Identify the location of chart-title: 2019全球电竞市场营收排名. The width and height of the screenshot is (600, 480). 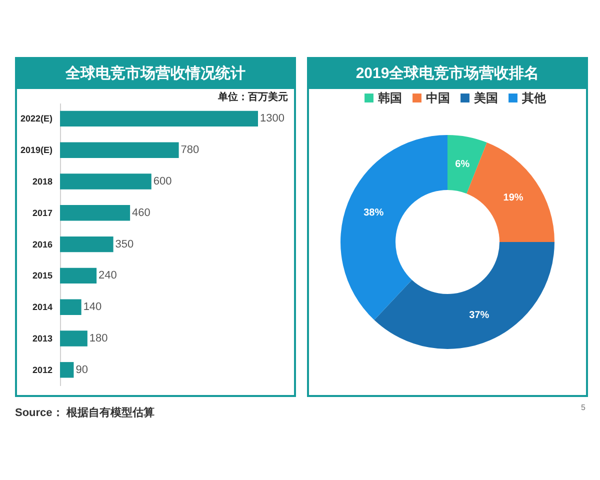
(447, 74).